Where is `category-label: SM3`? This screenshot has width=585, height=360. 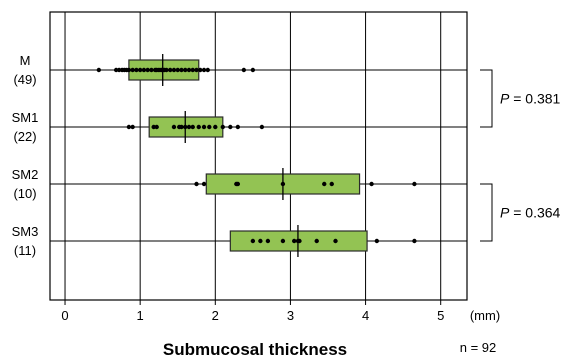 category-label: SM3 is located at coordinates (25, 231).